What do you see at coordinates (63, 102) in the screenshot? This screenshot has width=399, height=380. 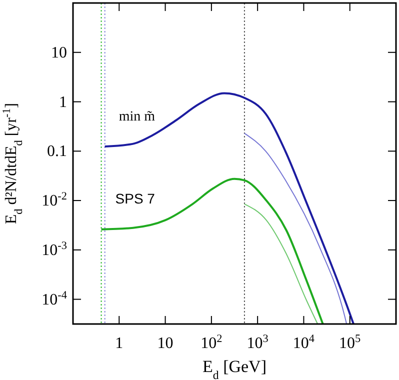 I see `y-tick-label: 1` at bounding box center [63, 102].